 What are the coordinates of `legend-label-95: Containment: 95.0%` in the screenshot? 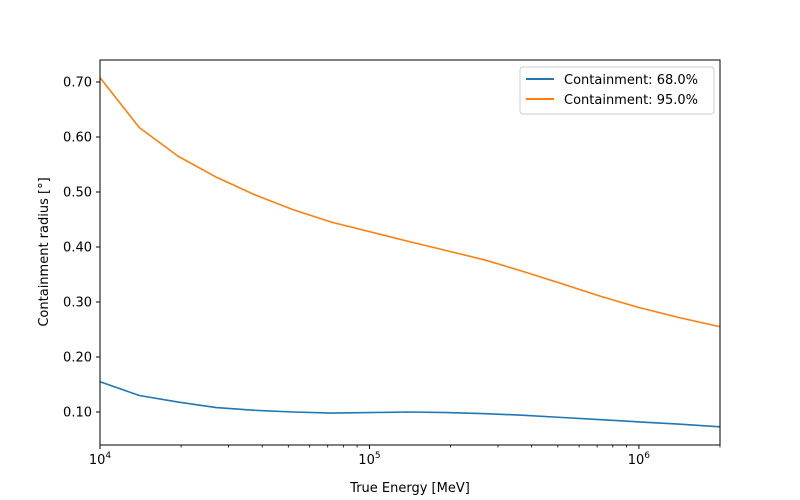 It's located at (631, 100).